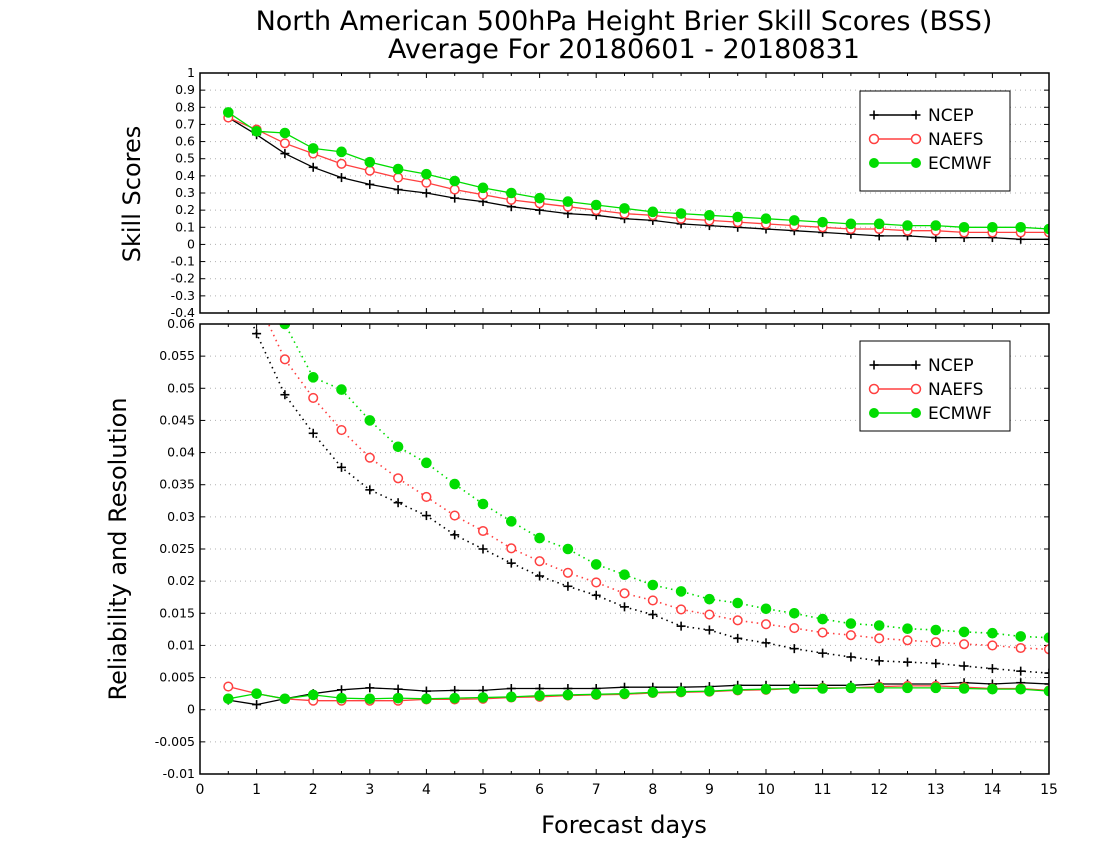 The height and width of the screenshot is (850, 1100). Describe the element at coordinates (181, 452) in the screenshot. I see `y-tick-label: 0.04` at that location.